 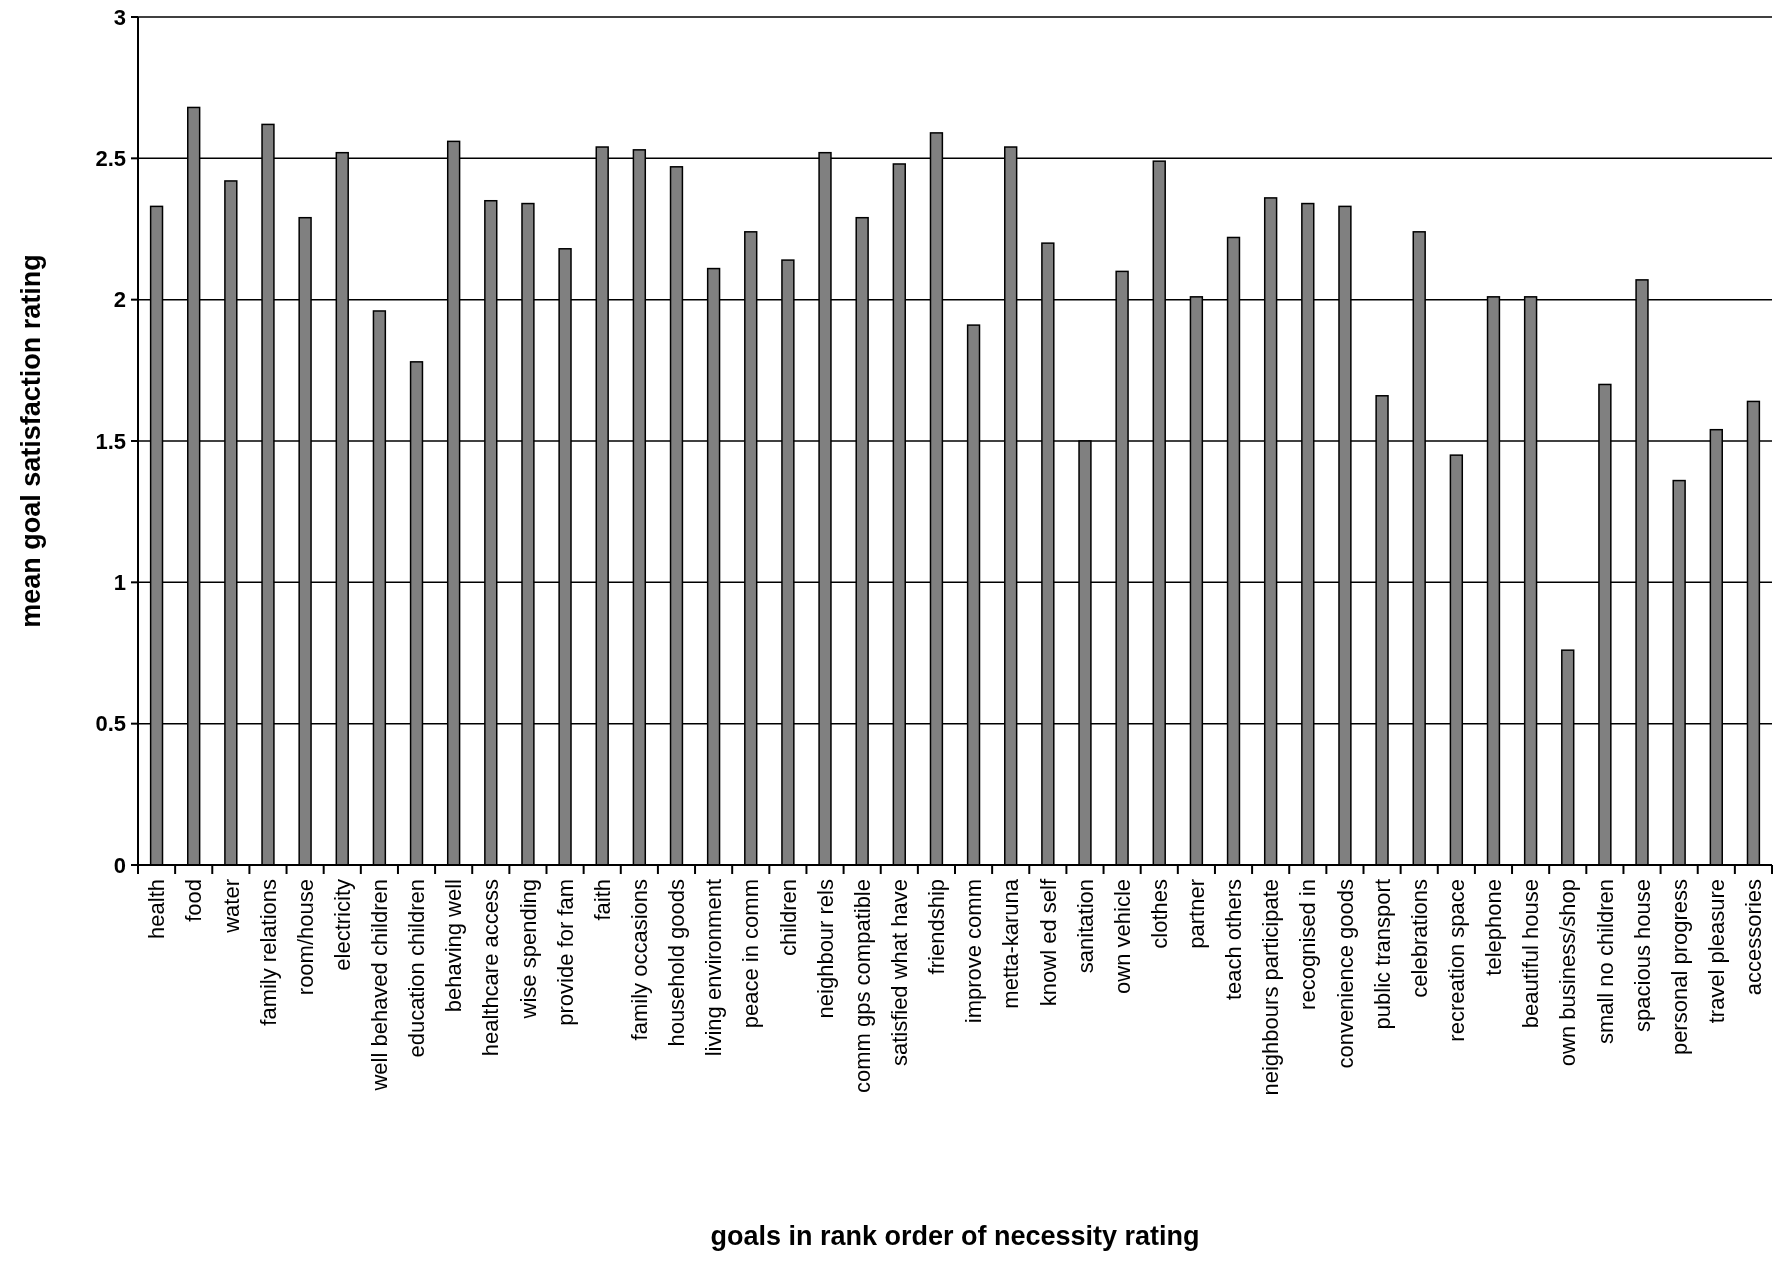 I want to click on x-tick-label: children, so click(x=788, y=918).